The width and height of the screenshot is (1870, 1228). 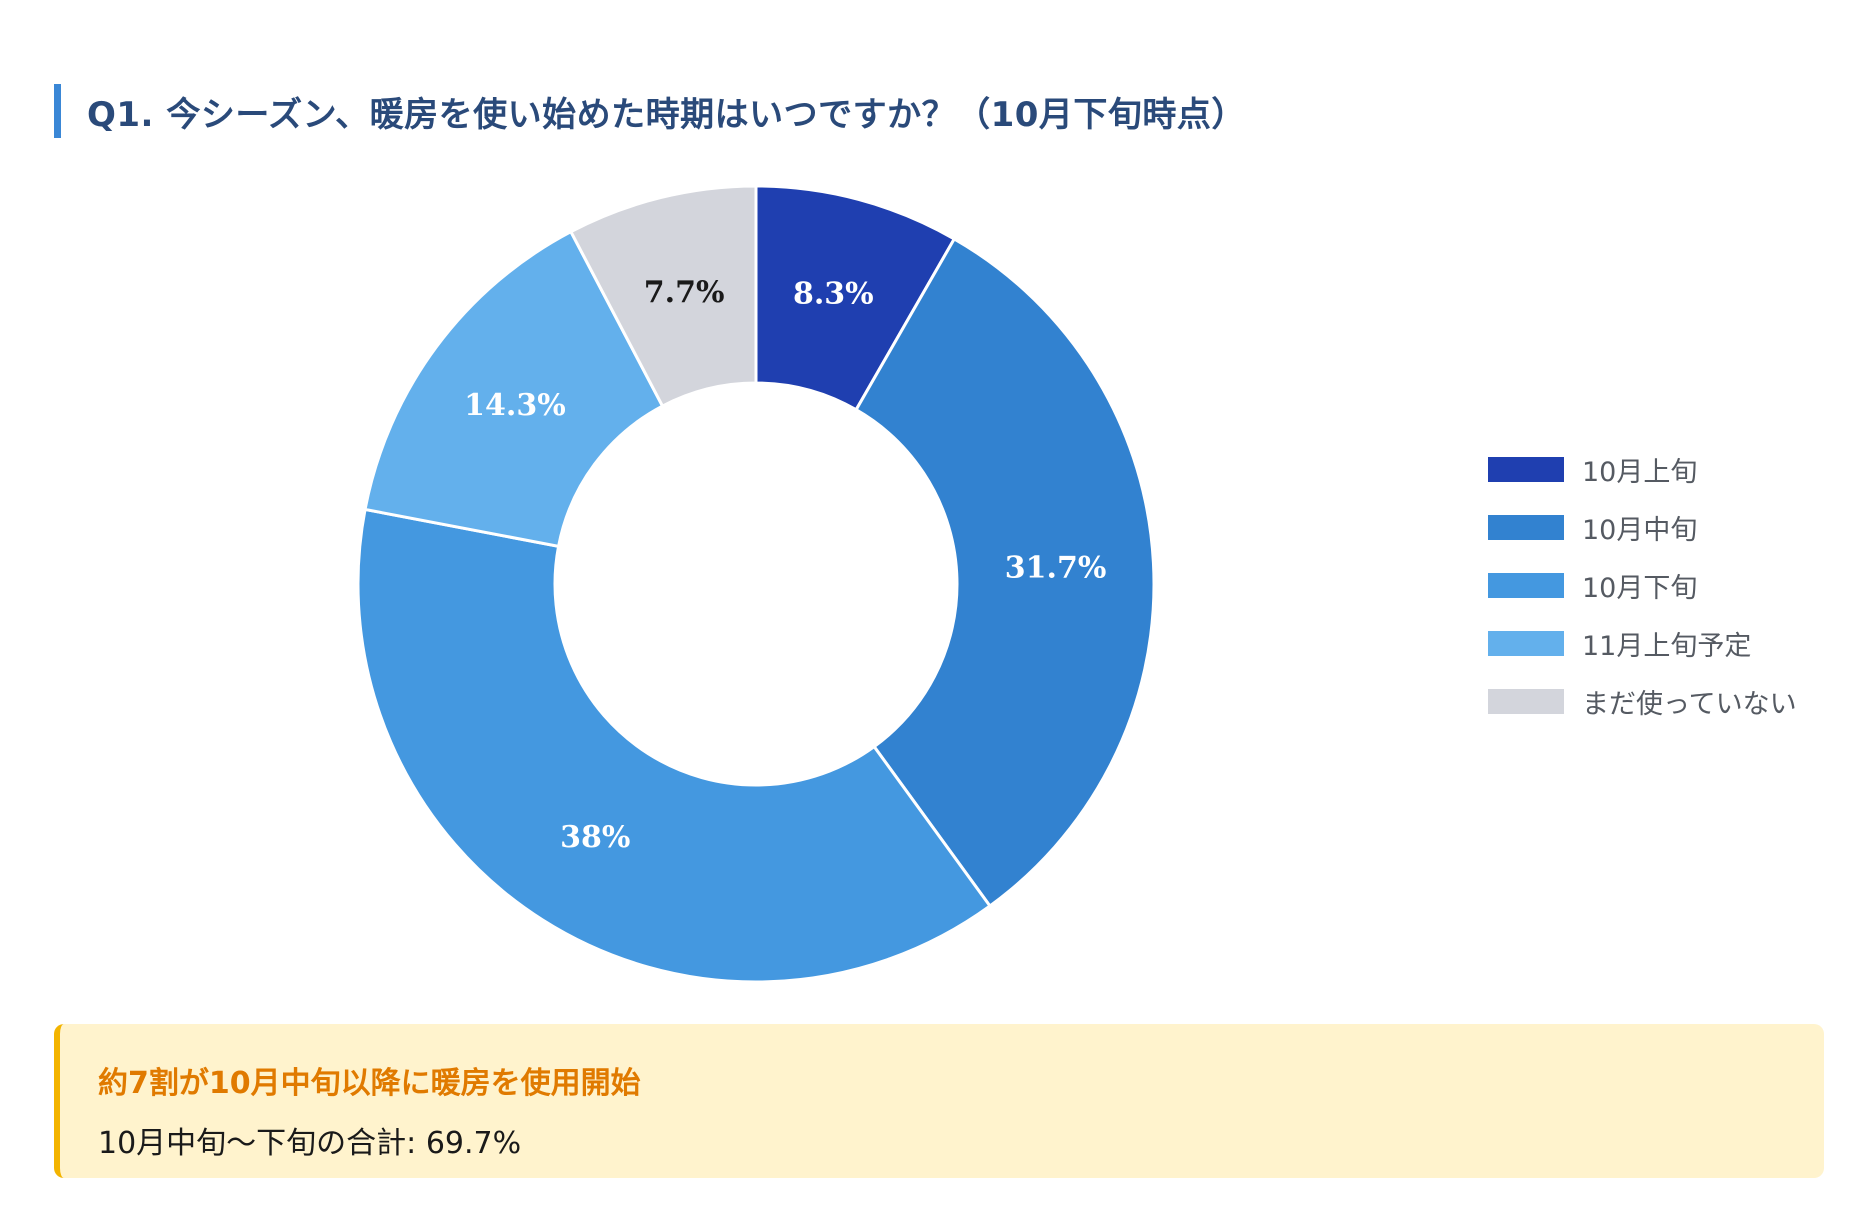 I want to click on legend-label: まだ使っていない, so click(x=1689, y=704).